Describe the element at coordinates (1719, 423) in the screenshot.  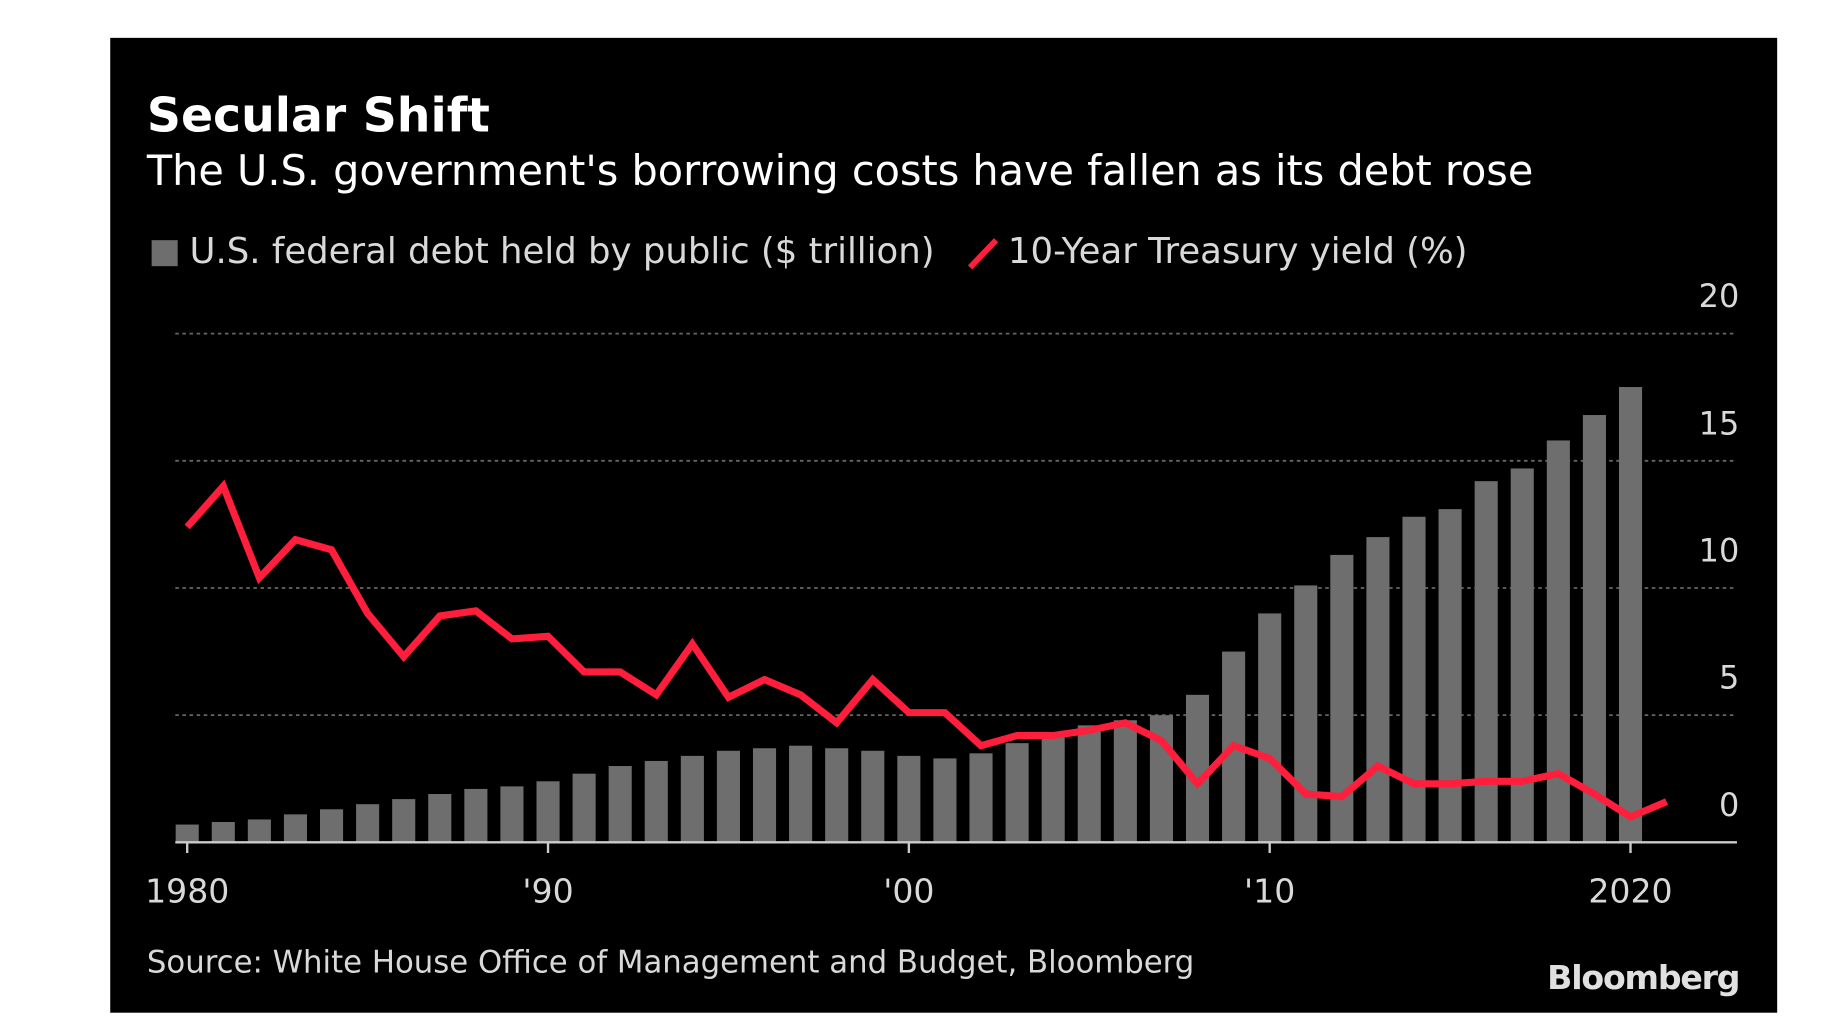
I see `y-tick-label: 15` at that location.